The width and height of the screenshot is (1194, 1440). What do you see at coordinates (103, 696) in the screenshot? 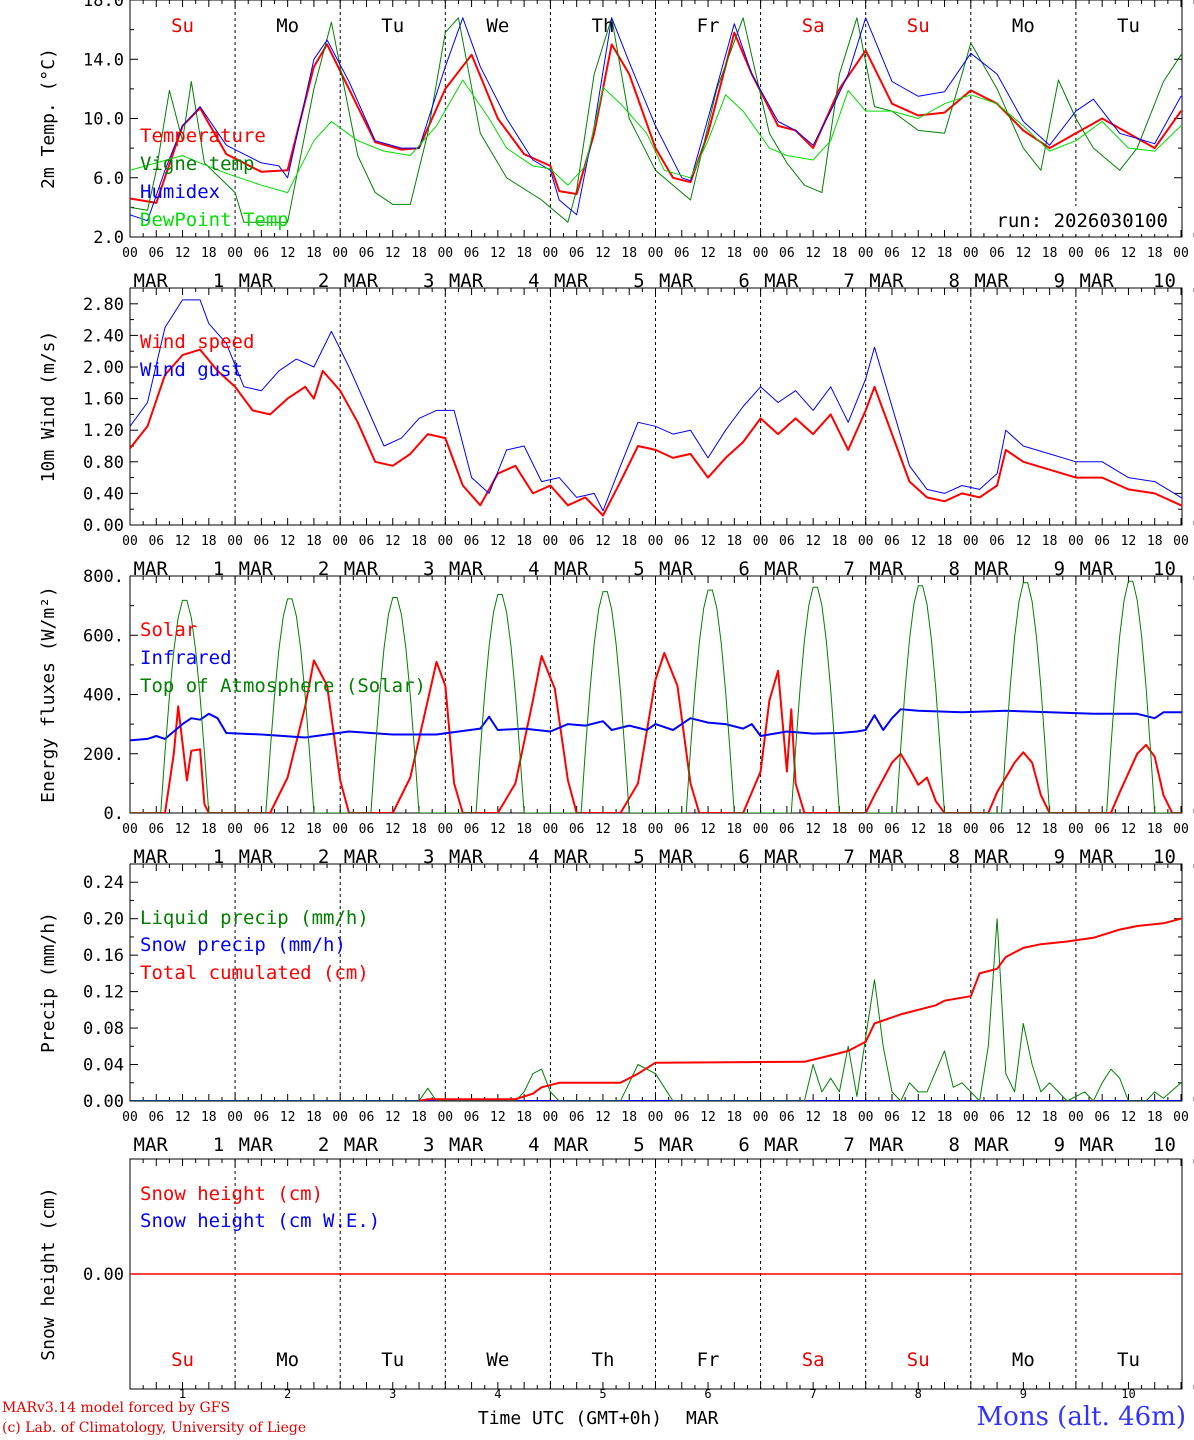
I see `y-tick-label: 400.` at bounding box center [103, 696].